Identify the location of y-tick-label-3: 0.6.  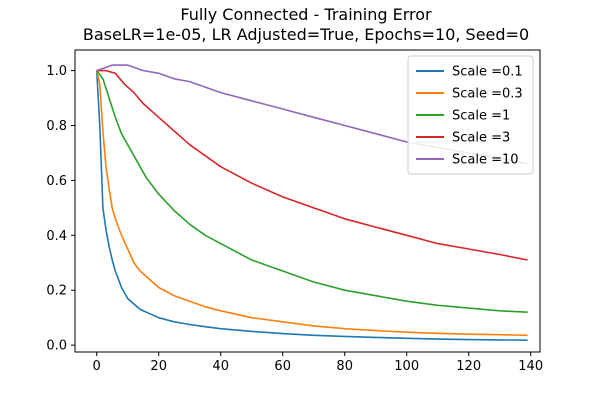
(56, 181).